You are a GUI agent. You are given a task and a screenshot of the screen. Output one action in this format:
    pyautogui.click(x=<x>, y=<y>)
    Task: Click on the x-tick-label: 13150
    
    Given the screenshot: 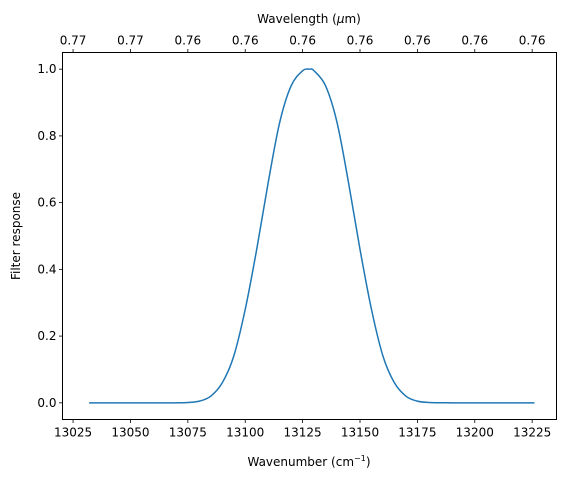 What is the action you would take?
    pyautogui.click(x=360, y=433)
    